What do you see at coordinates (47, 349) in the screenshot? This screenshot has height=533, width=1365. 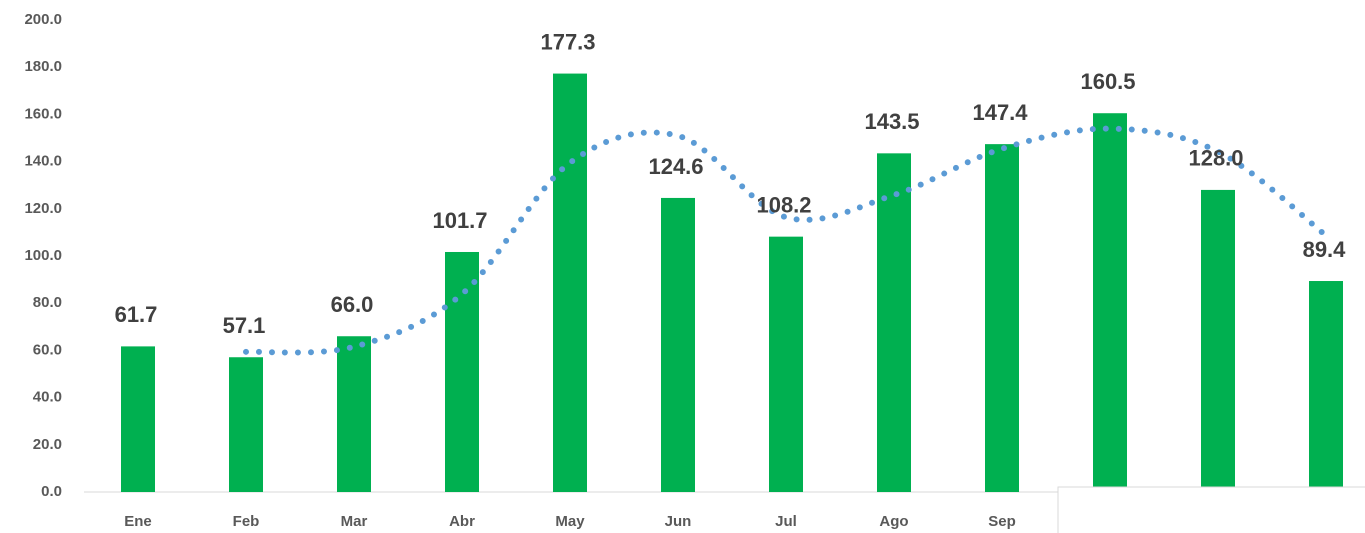 I see `y-tick-label: 60.0` at bounding box center [47, 349].